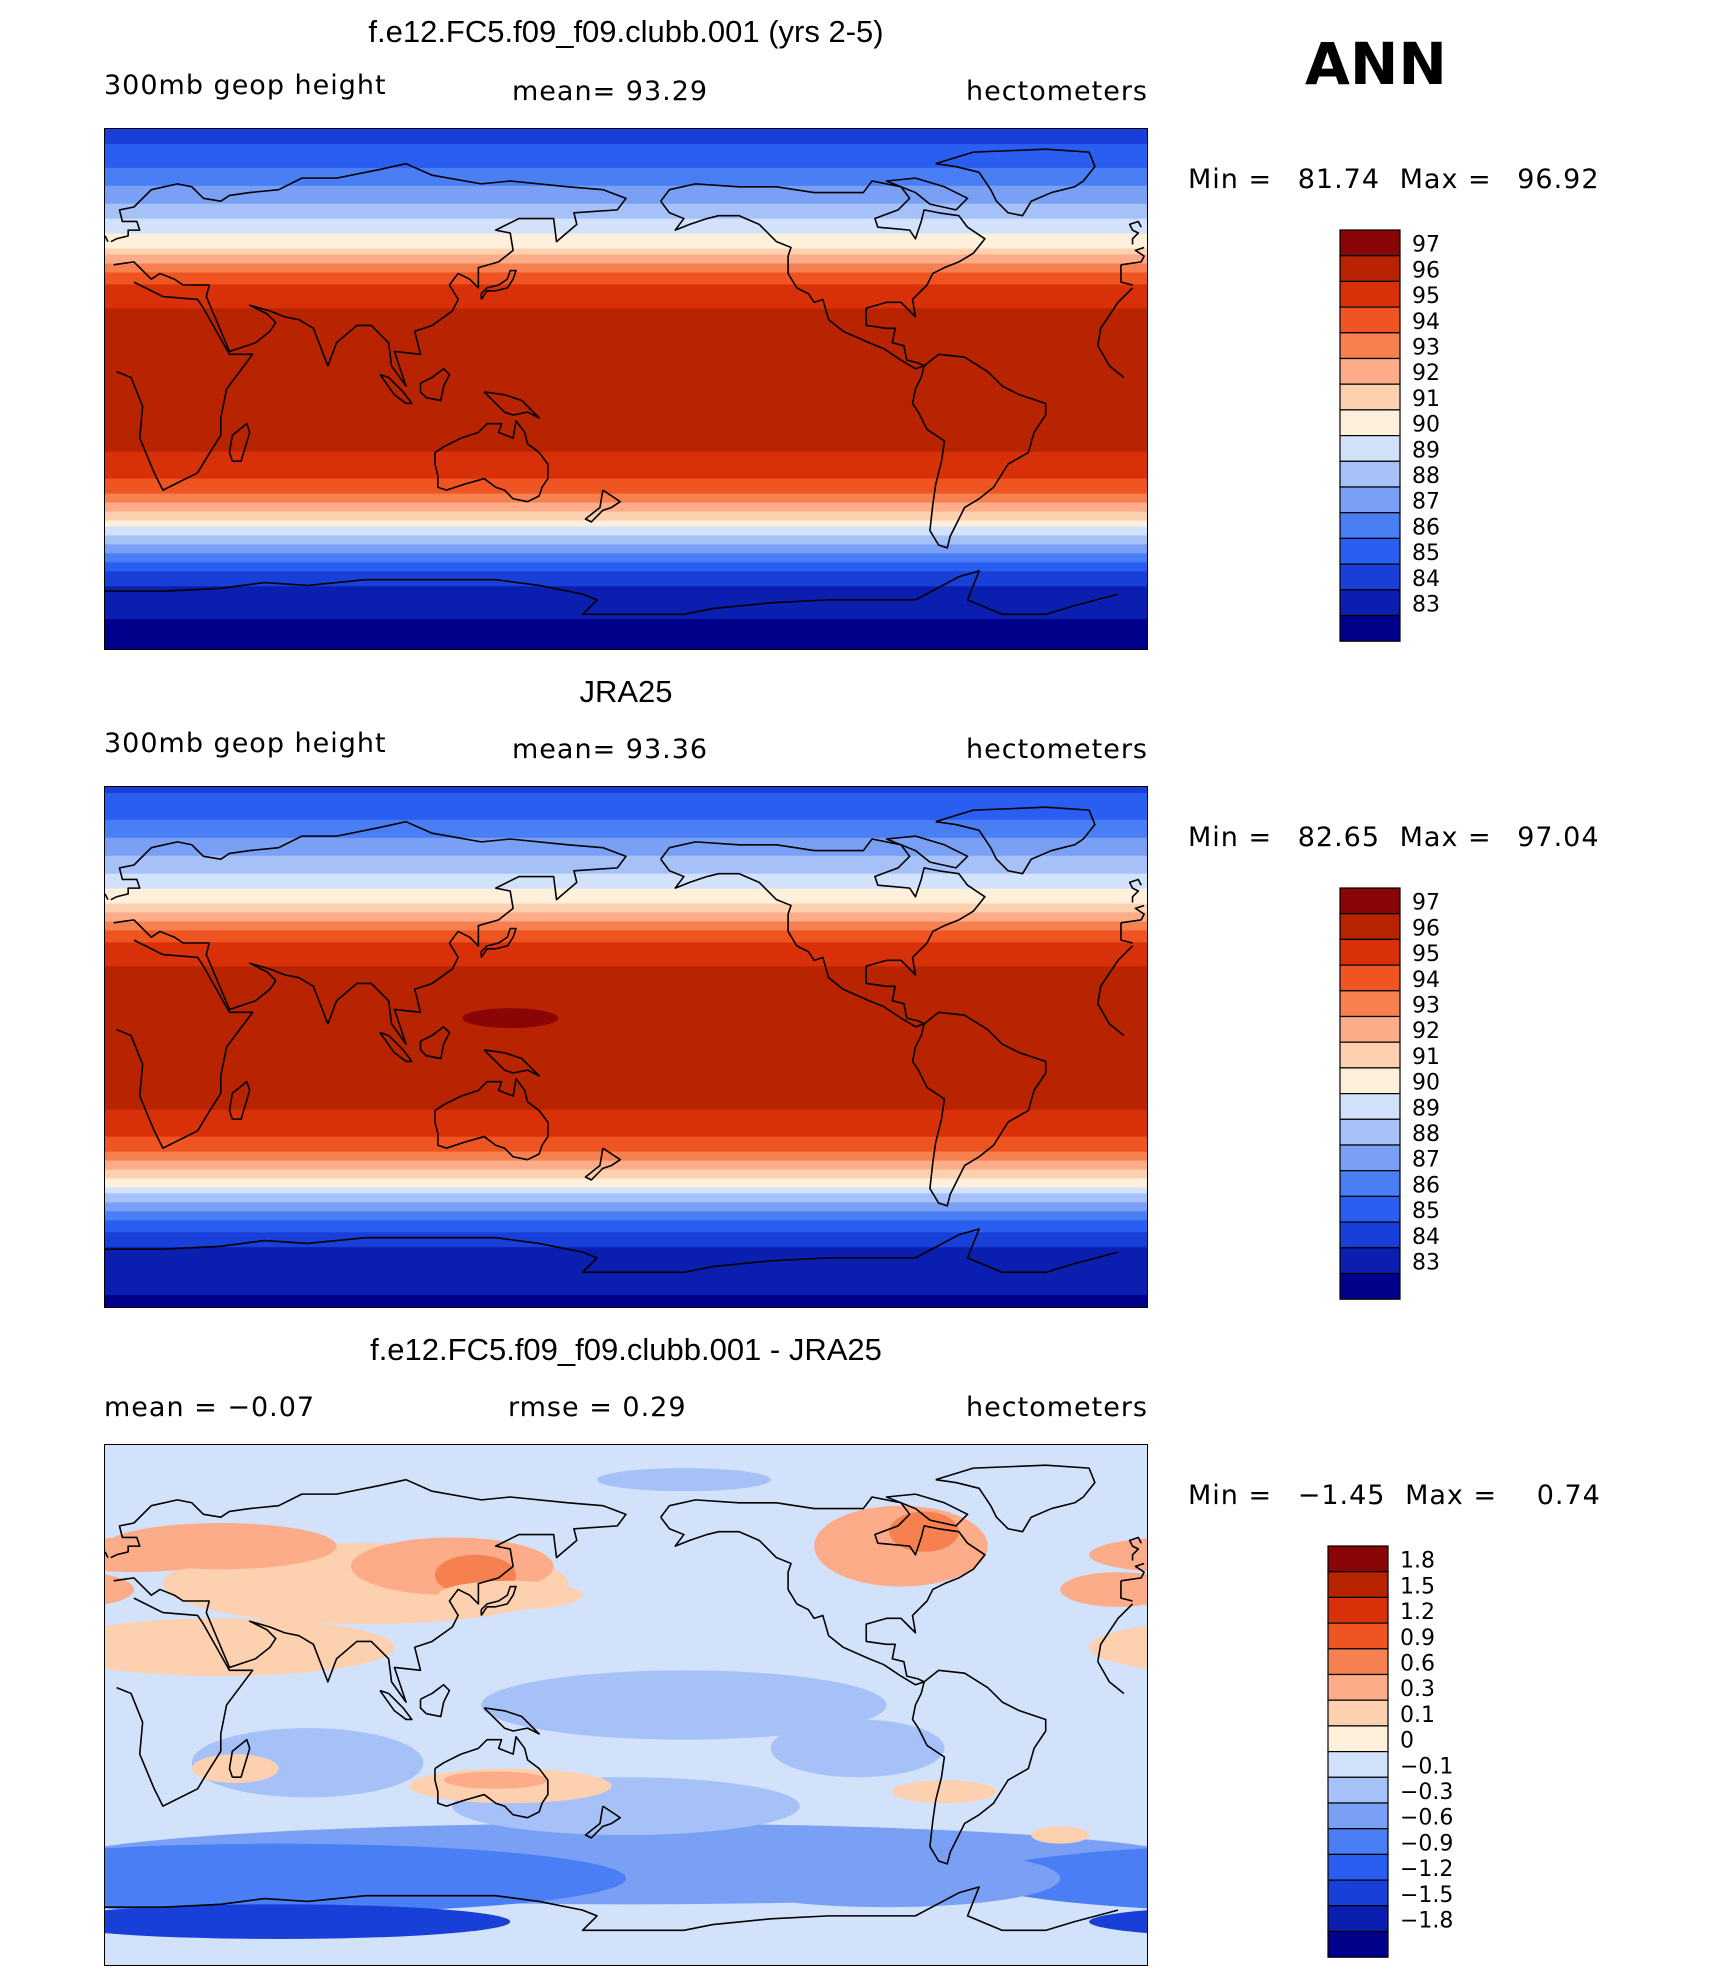 This screenshot has height=1974, width=1710. Describe the element at coordinates (1230, 1495) in the screenshot. I see `panel3-min-label: Min =` at that location.